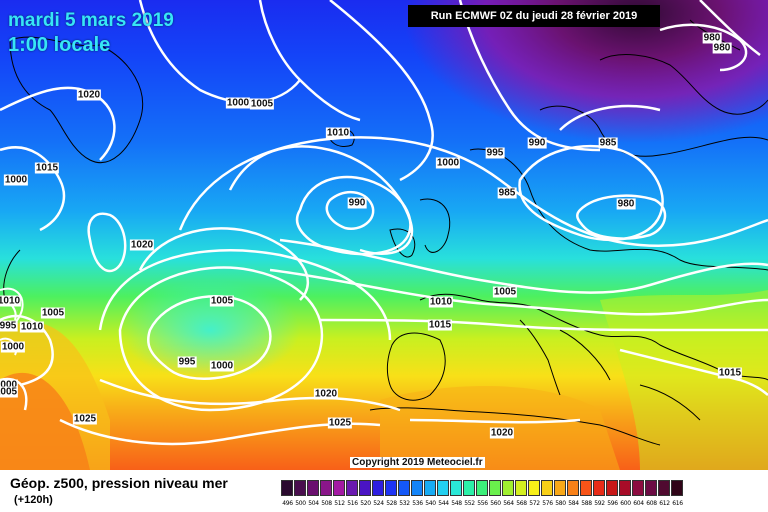 Image resolution: width=768 pixels, height=512 pixels. What do you see at coordinates (430, 503) in the screenshot?
I see `scale-label: 540` at bounding box center [430, 503].